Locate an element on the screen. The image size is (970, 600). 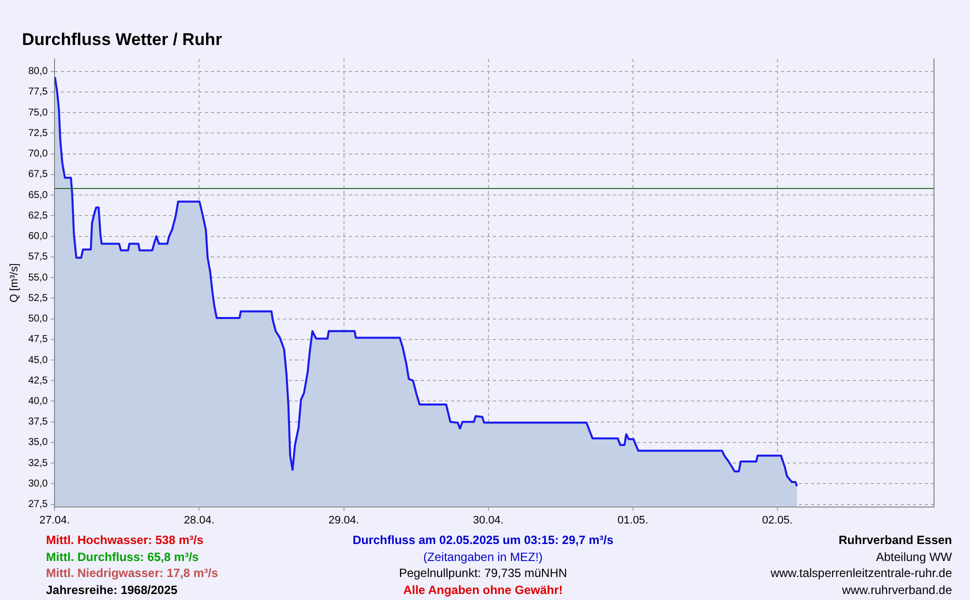
x-tick-label: 01.05. is located at coordinates (633, 520).